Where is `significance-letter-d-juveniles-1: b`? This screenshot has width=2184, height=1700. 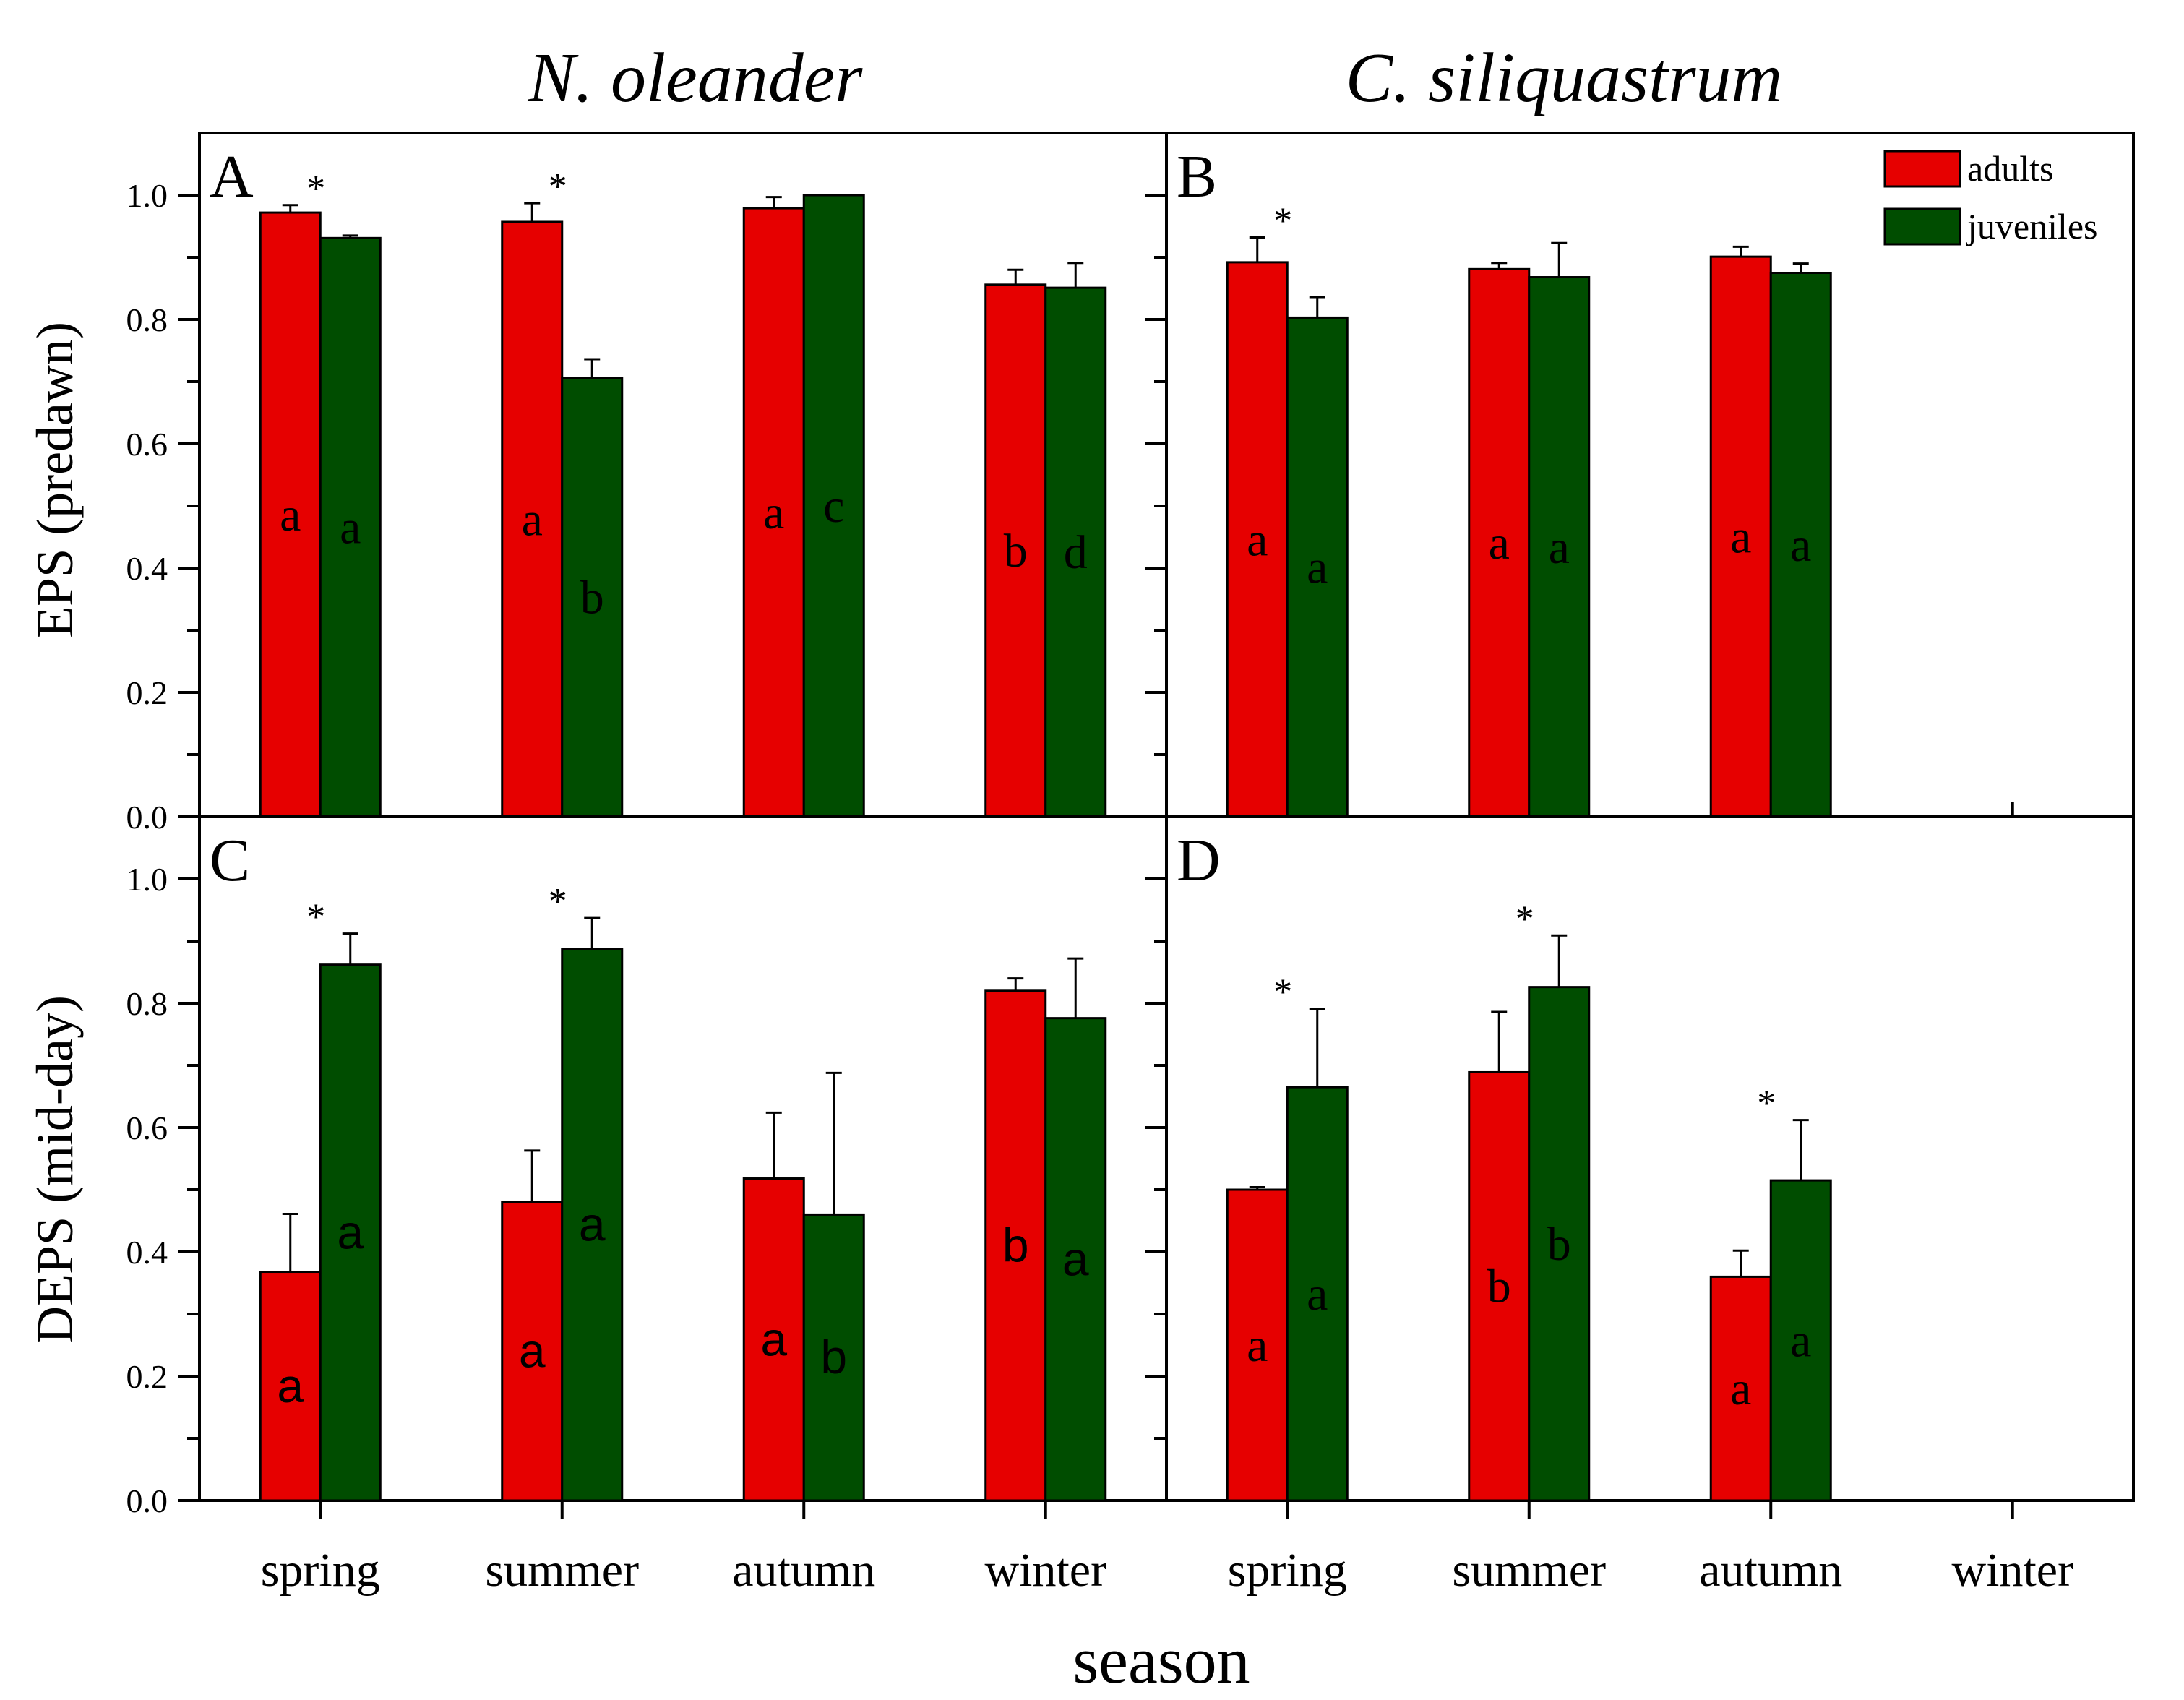
significance-letter-d-juveniles-1: b is located at coordinates (1559, 1244).